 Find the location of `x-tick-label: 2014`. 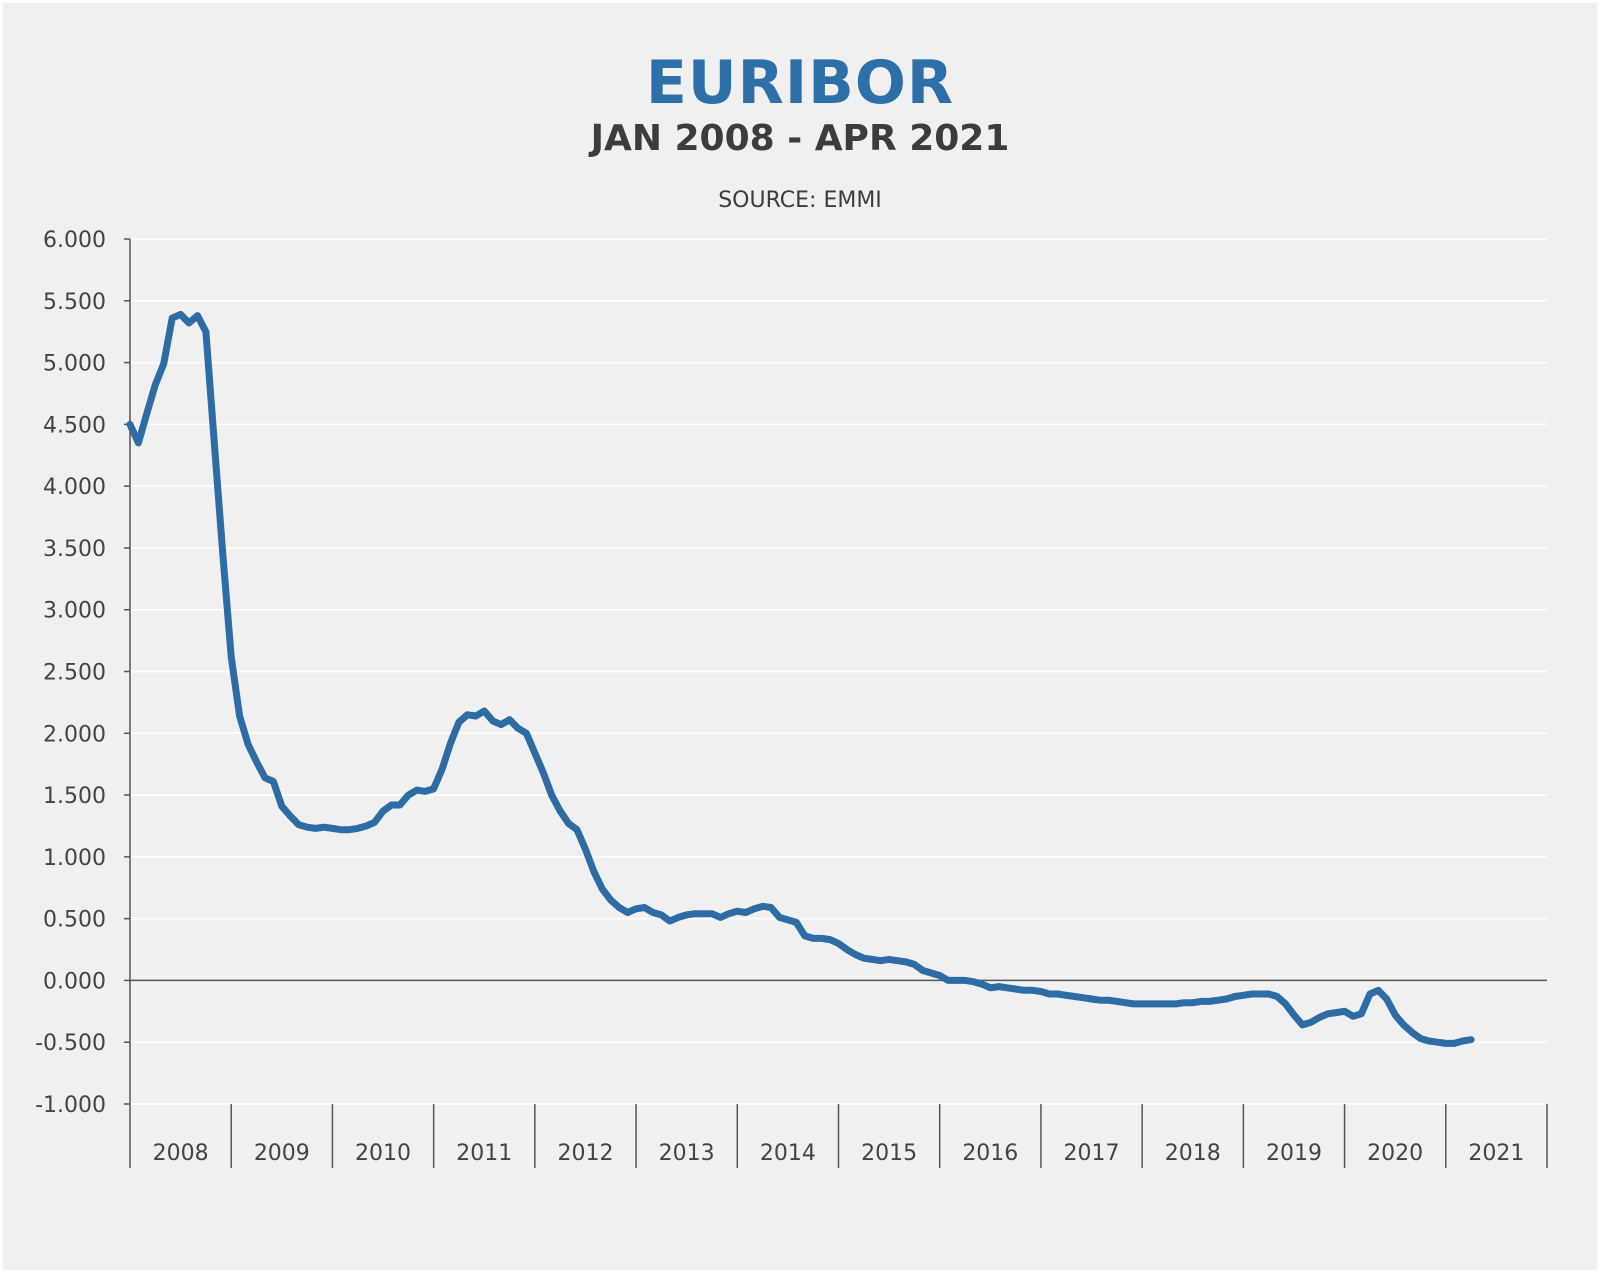

x-tick-label: 2014 is located at coordinates (788, 1153).